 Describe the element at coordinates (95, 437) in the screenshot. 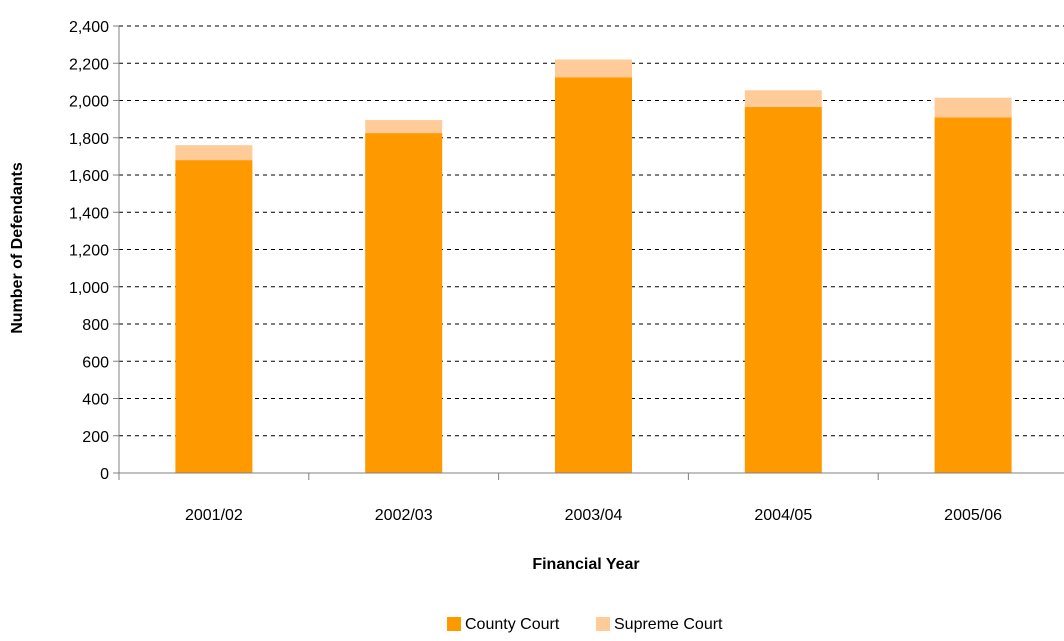

I see `y-tick-label: 200` at that location.